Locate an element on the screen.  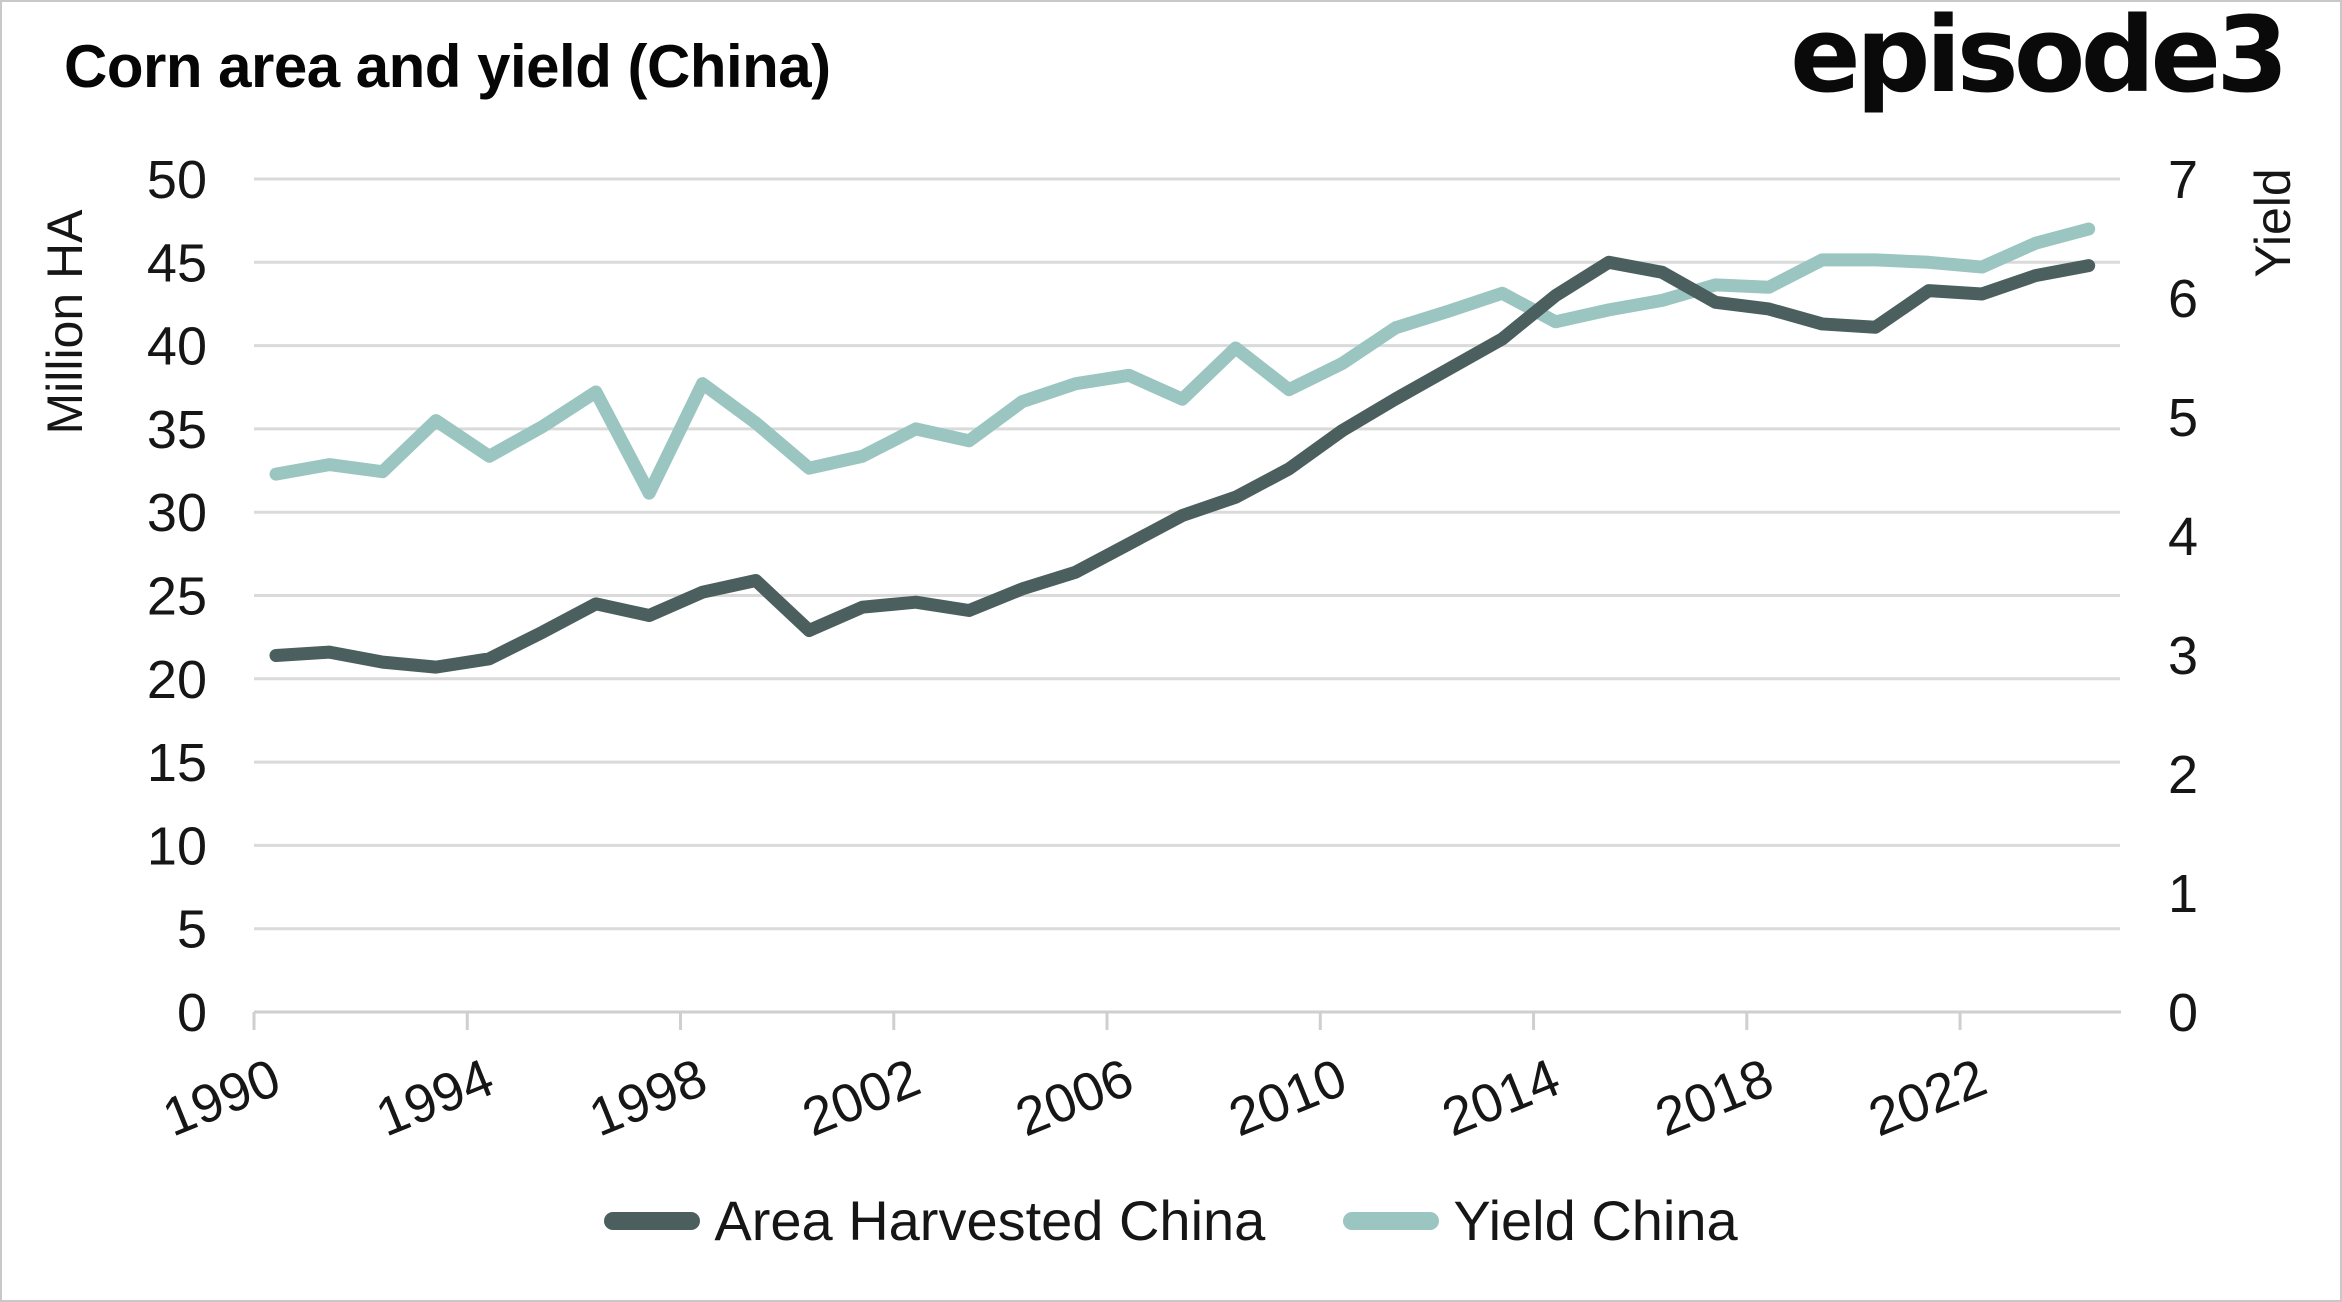
legend-label-area-harvested: Area Harvested China is located at coordinates (990, 1220).